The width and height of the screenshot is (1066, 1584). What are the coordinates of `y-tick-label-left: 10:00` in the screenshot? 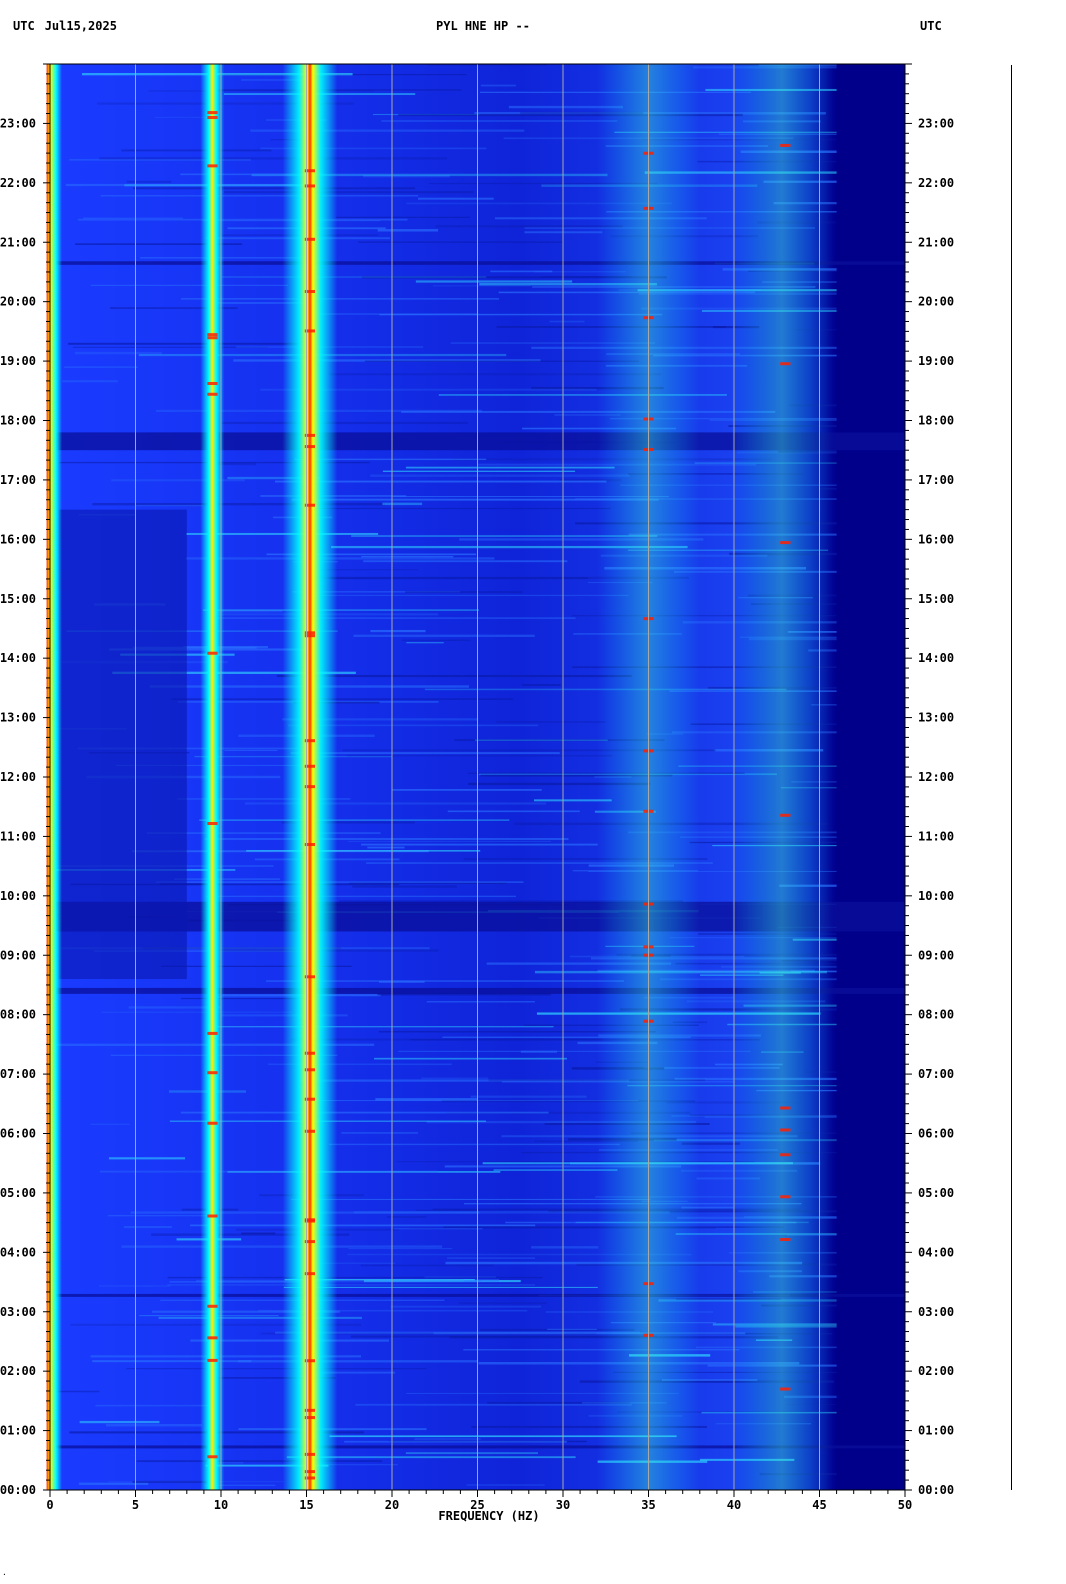 It's located at (18, 896).